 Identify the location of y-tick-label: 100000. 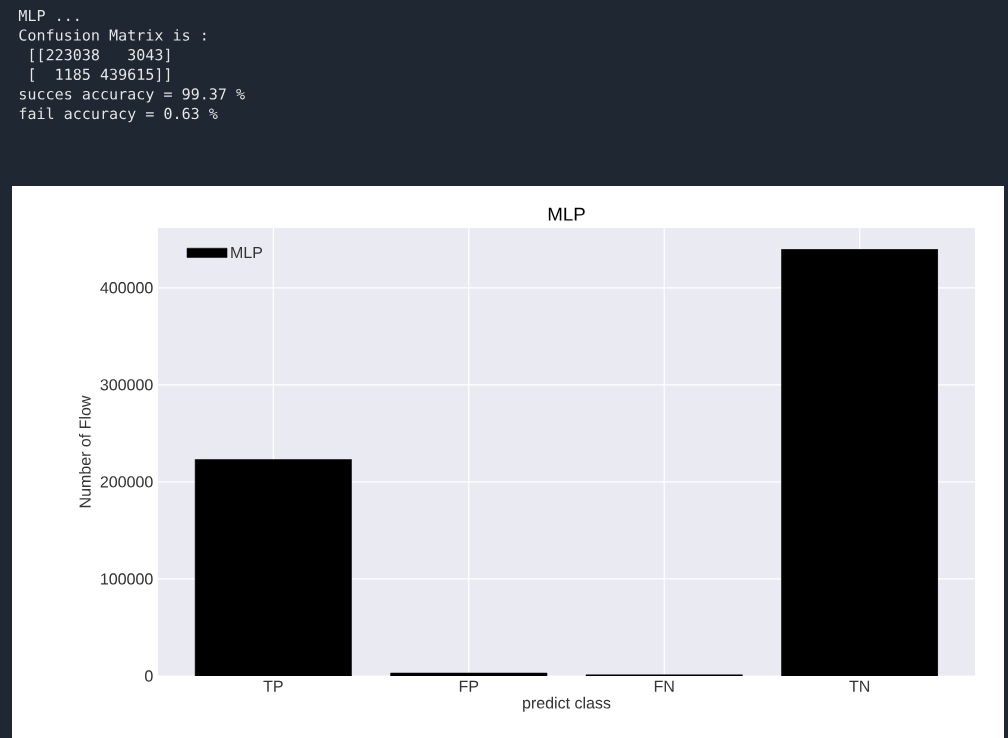
(127, 579).